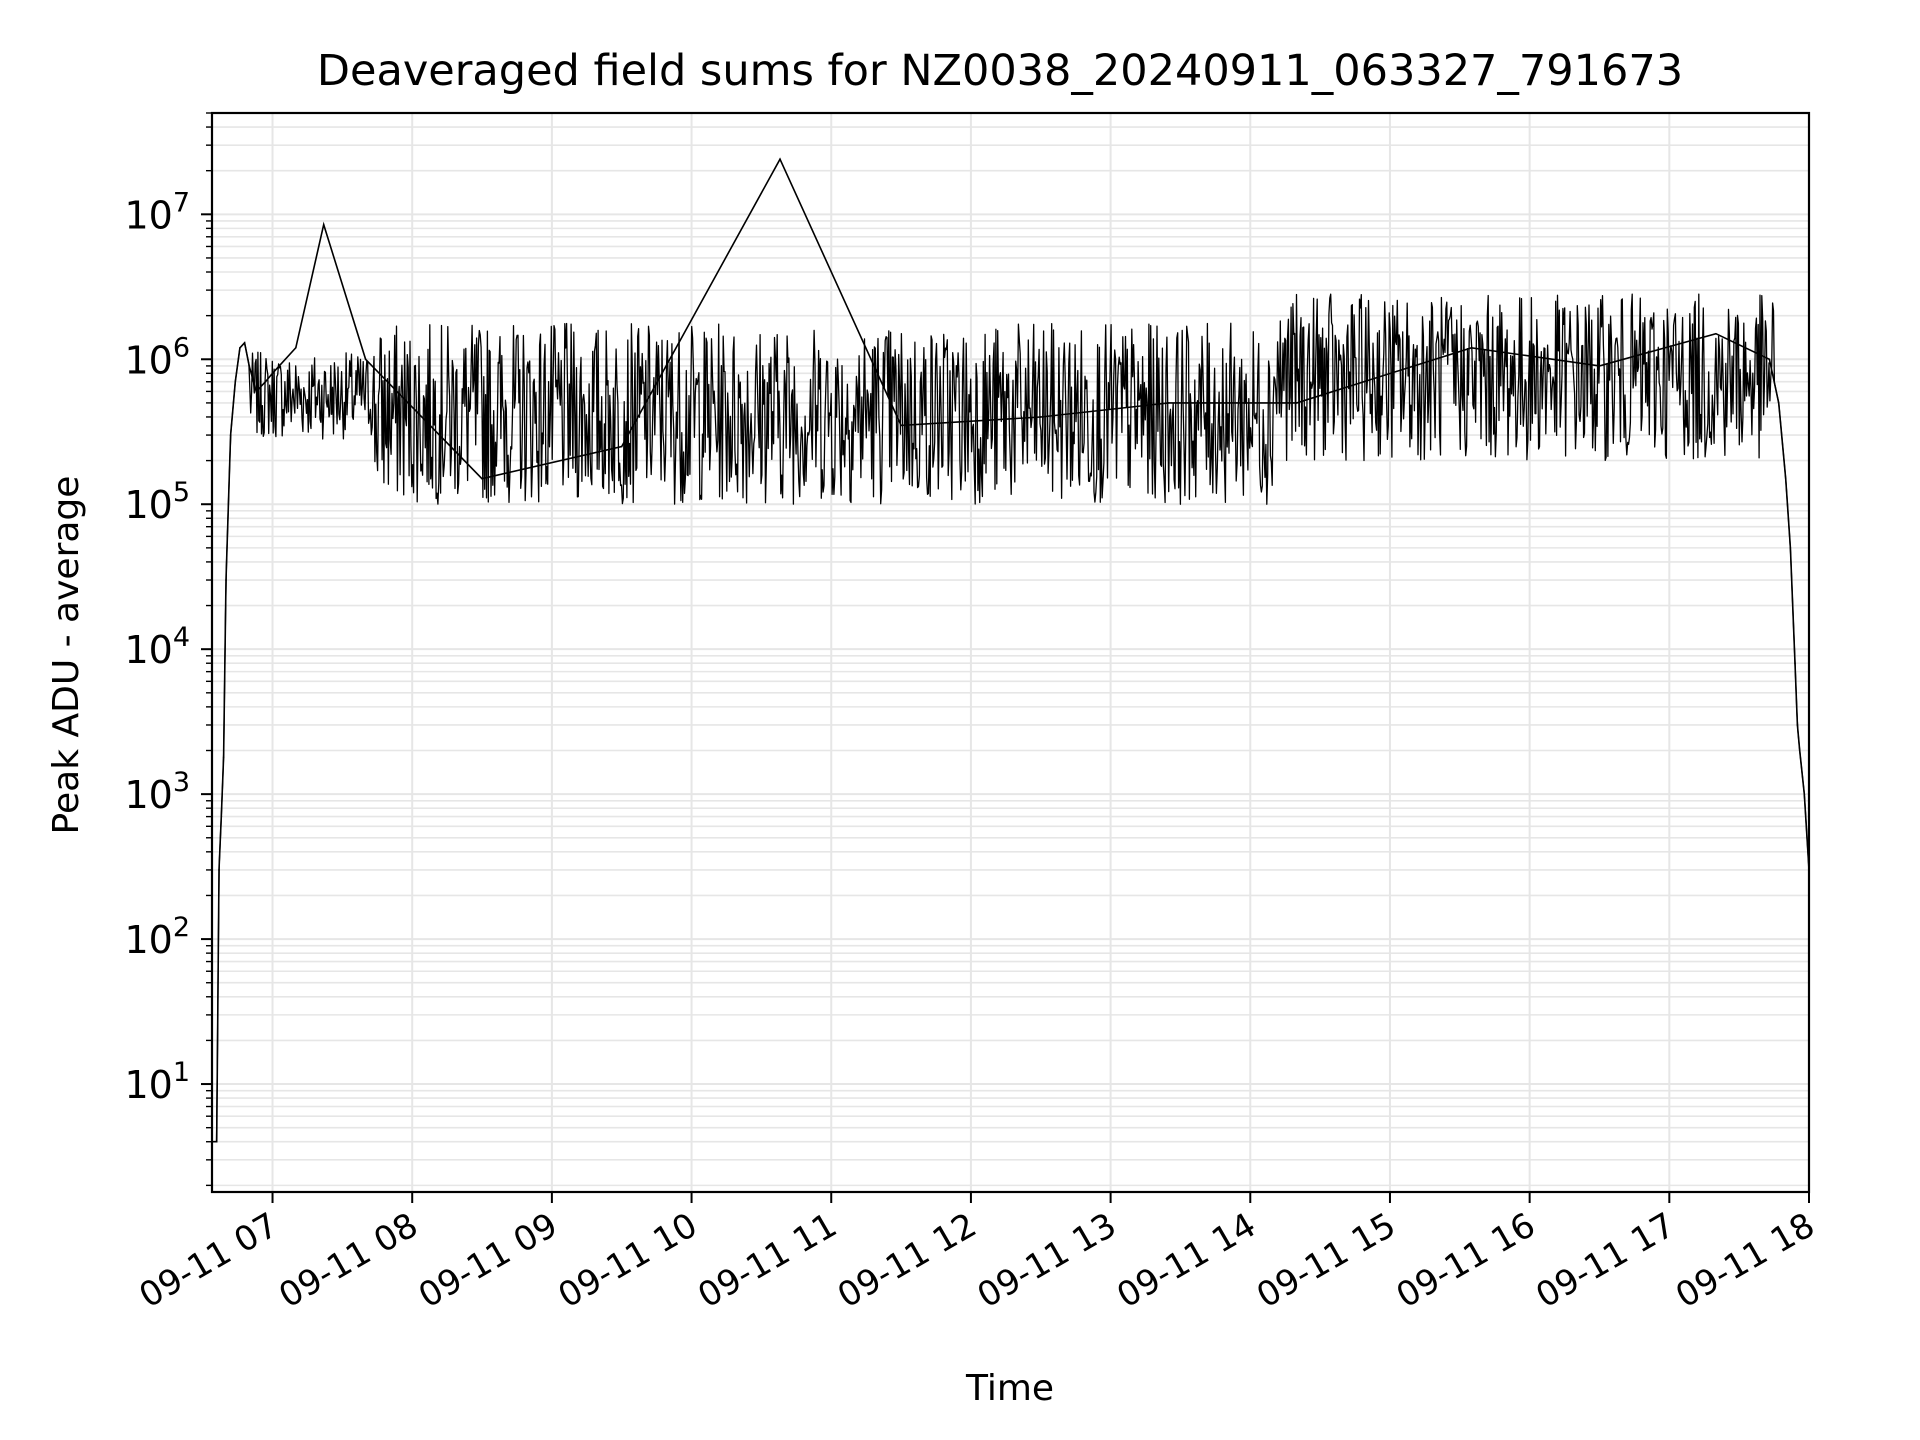 This screenshot has width=1920, height=1440. I want to click on y-tick-label-exponent: 1, so click(181, 1072).